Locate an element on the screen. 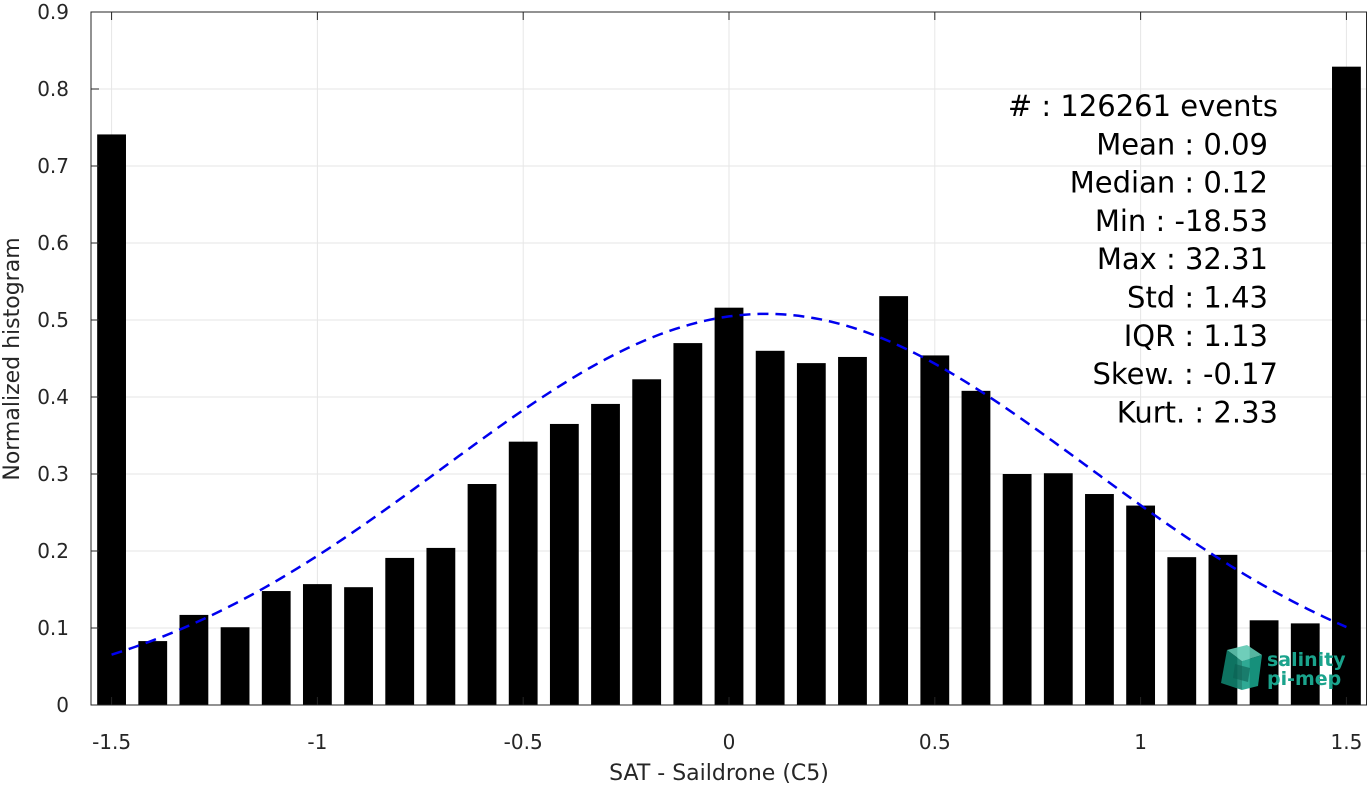  stat-line: Skew. : -0.17 is located at coordinates (1185, 374).